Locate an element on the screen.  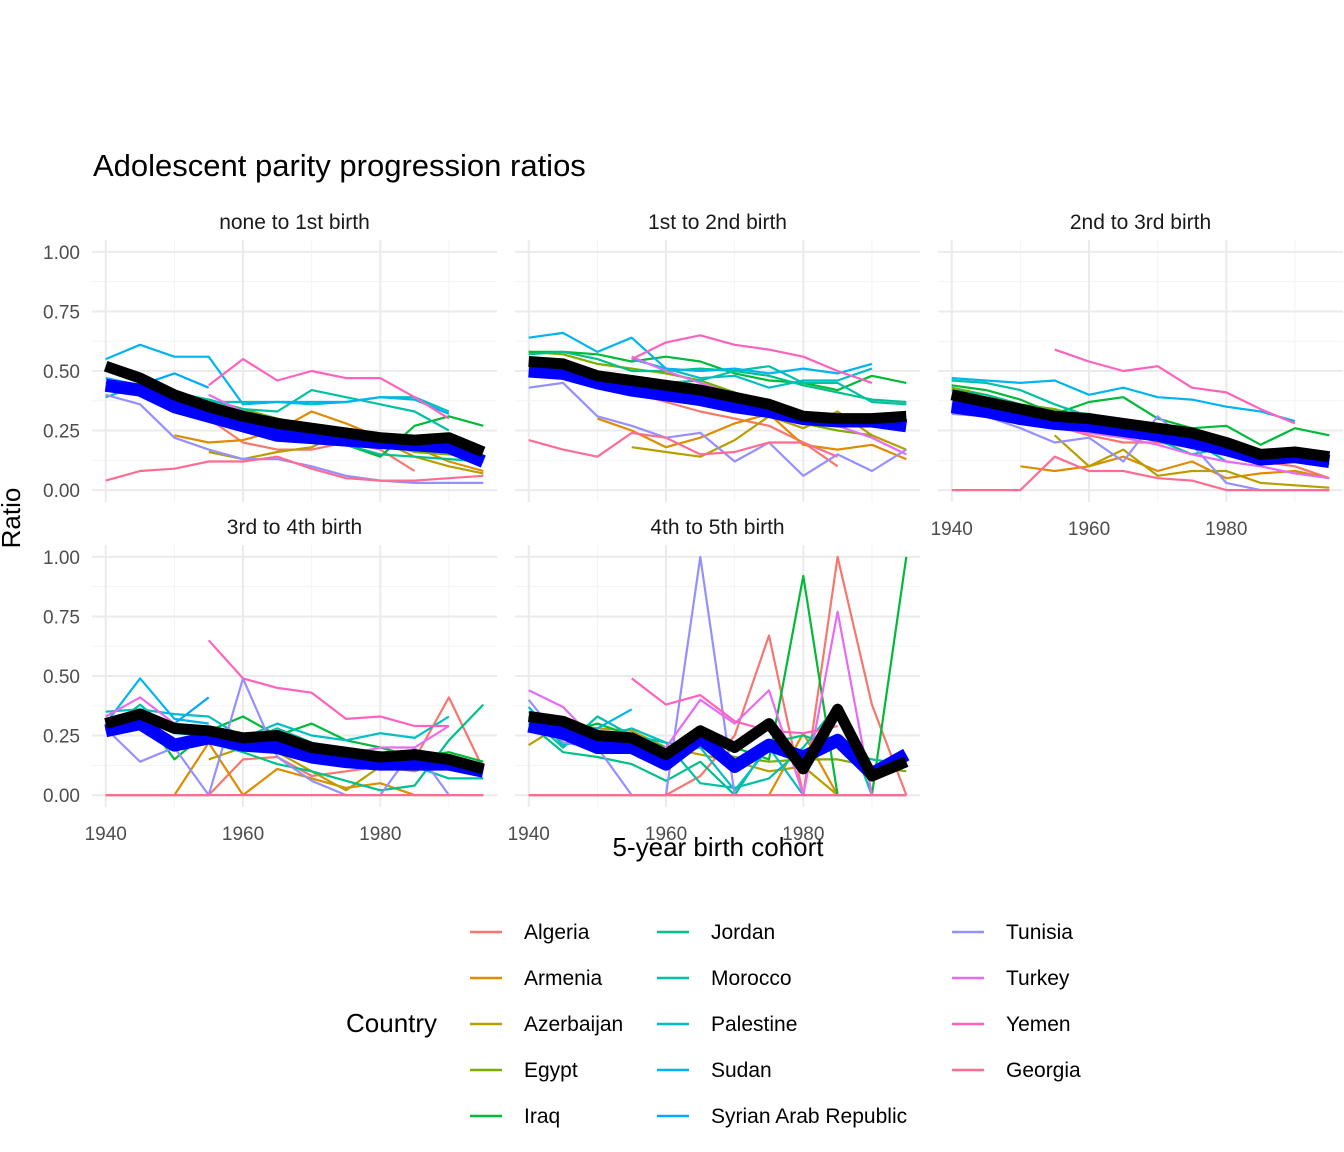
panel-1: none to 1st birth 0.00 0.25 0.50 0.75 1.00 is located at coordinates (270, 356).